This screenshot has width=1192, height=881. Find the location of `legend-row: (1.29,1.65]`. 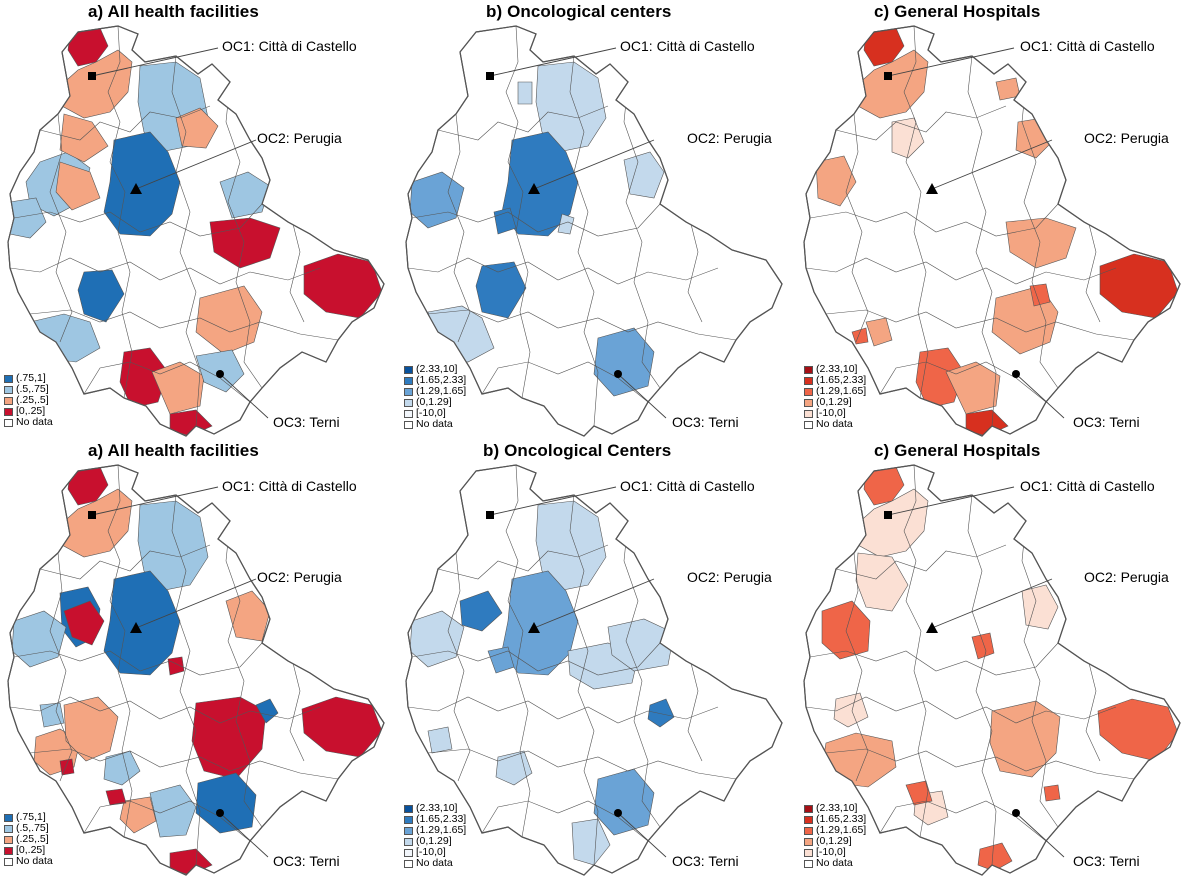

legend-row: (1.29,1.65] is located at coordinates (435, 830).